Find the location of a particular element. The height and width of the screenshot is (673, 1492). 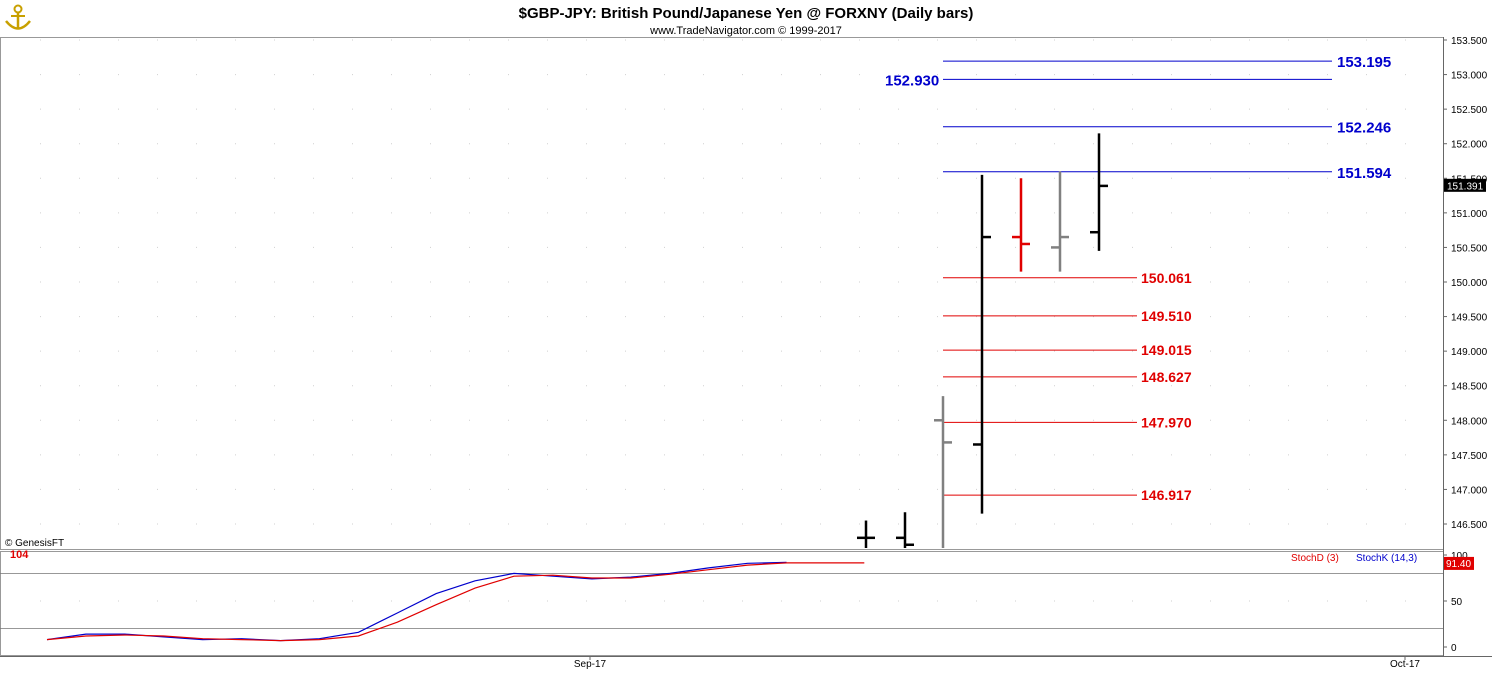

price-tick-label: 147.500 is located at coordinates (1469, 456).